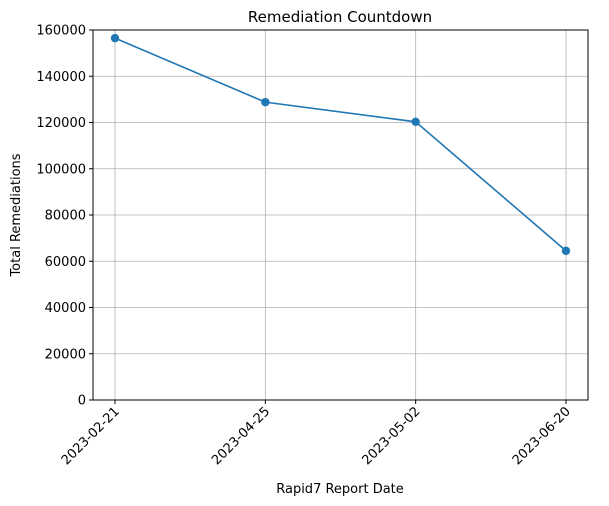 The height and width of the screenshot is (506, 609). What do you see at coordinates (65, 354) in the screenshot?
I see `y-tick-label: 20000` at bounding box center [65, 354].